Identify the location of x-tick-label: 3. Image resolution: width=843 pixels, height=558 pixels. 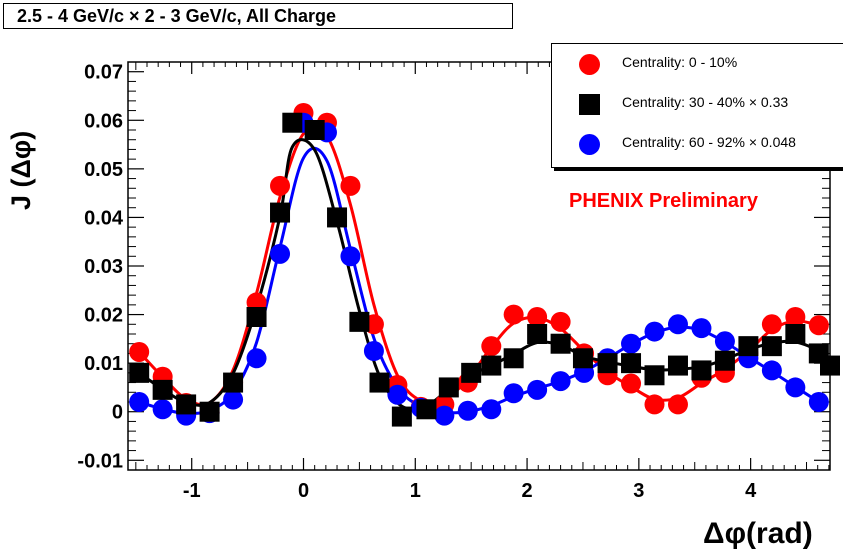
(638, 491).